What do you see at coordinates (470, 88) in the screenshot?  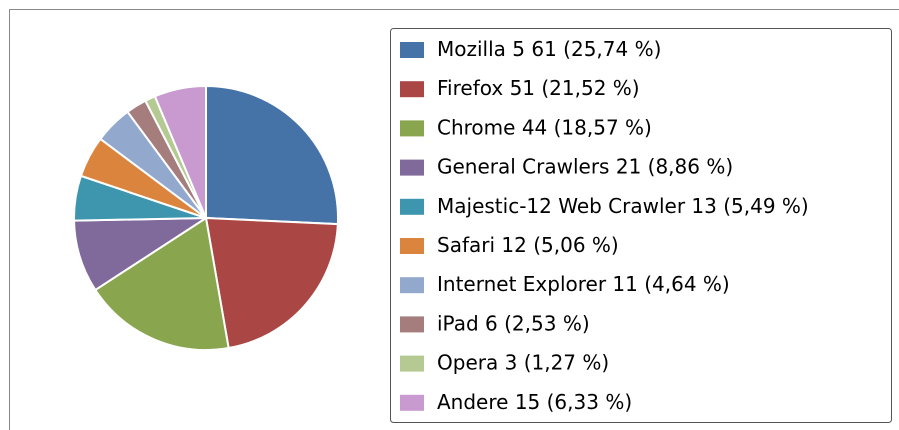 I see `legend-name: Firefox` at bounding box center [470, 88].